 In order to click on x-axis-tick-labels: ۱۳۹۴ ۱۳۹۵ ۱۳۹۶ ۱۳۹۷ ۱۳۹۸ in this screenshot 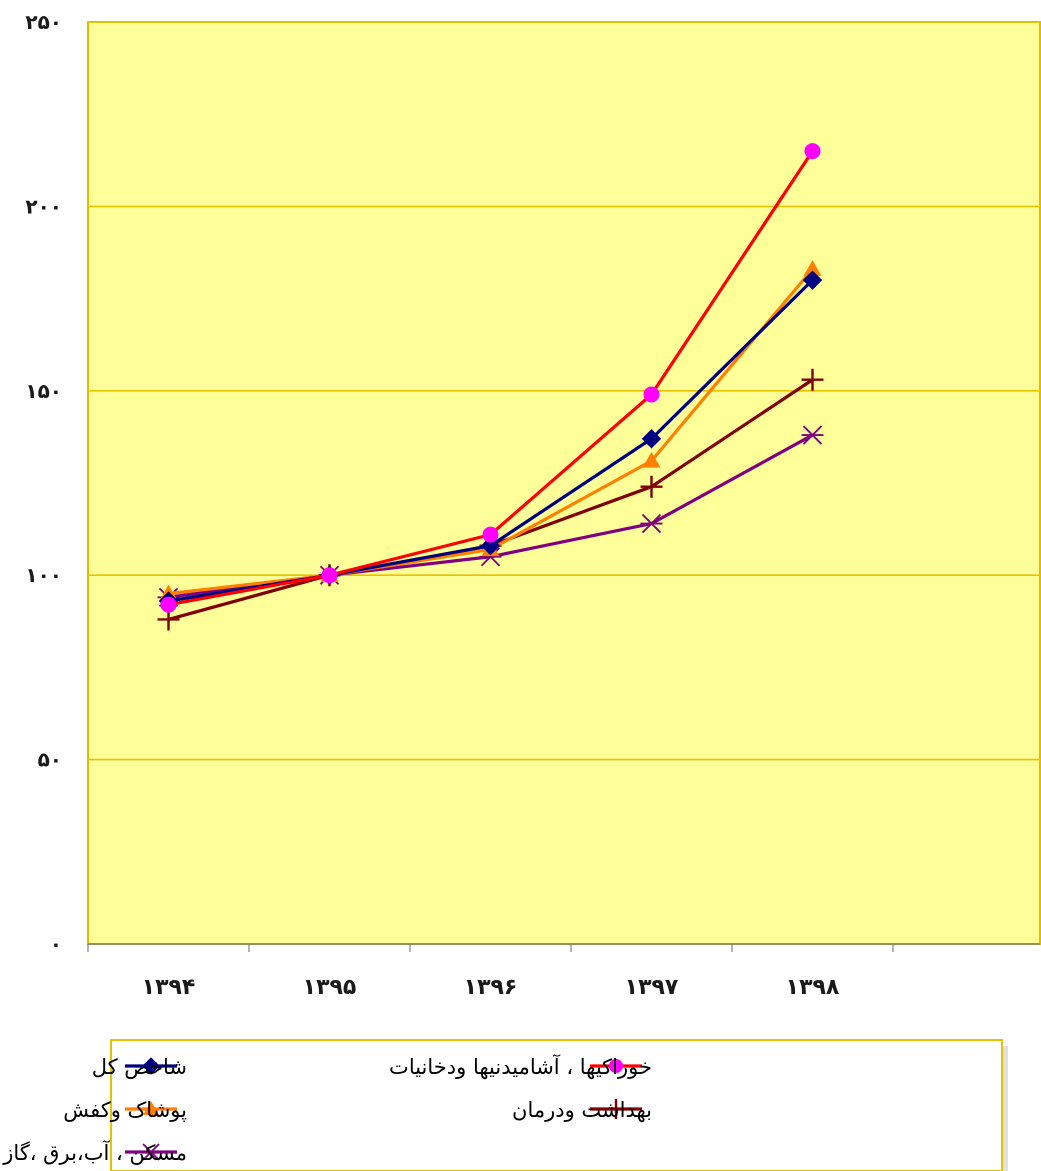, I will do `click(491, 987)`.